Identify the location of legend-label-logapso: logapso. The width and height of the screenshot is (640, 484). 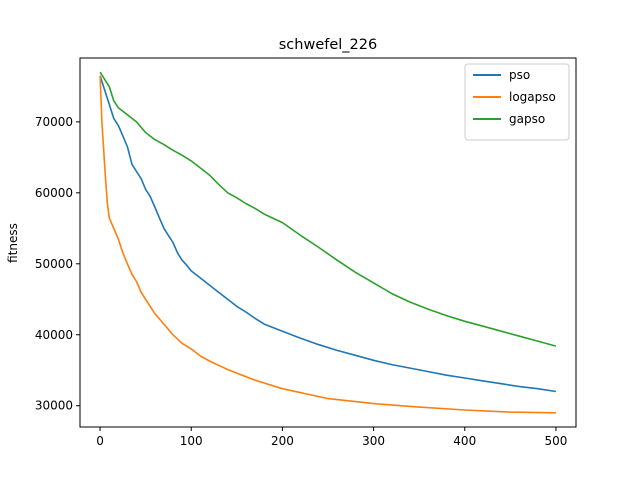
(532, 97).